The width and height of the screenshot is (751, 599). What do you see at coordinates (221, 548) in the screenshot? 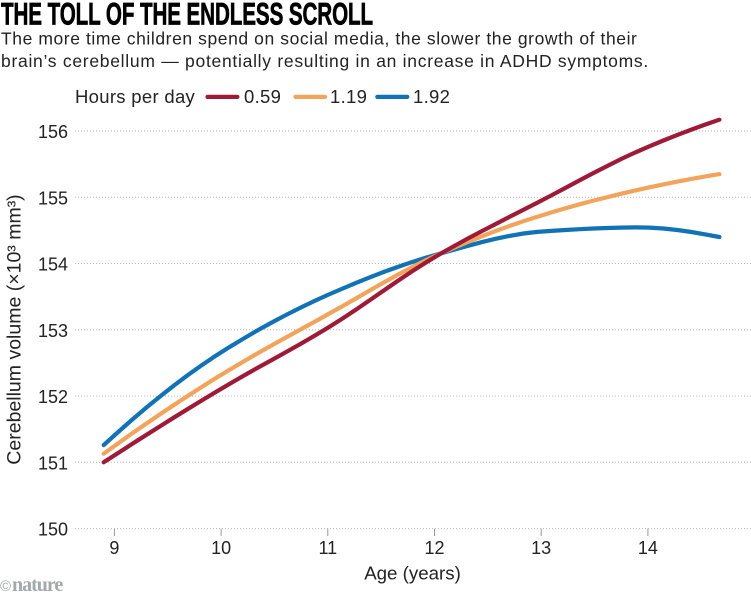
I see `svg-text: 10` at bounding box center [221, 548].